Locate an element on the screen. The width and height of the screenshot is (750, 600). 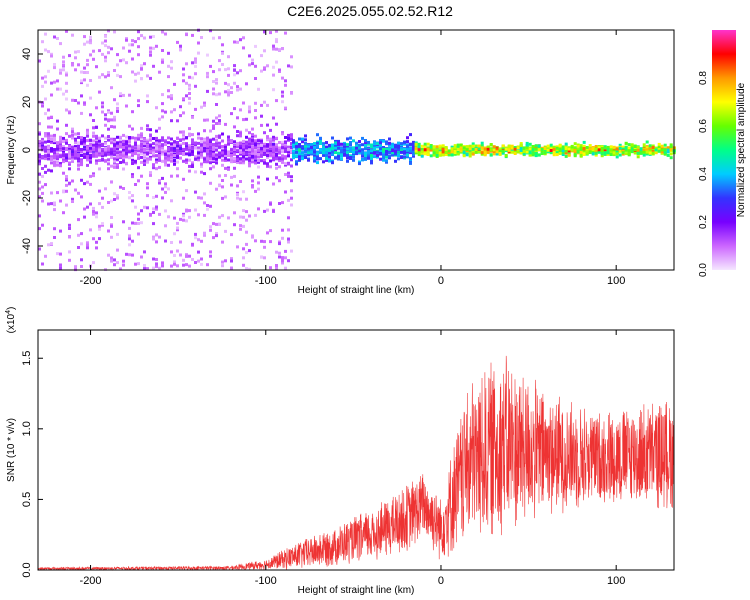
snr-y-scale-label: (x104) is located at coordinates (11, 320).